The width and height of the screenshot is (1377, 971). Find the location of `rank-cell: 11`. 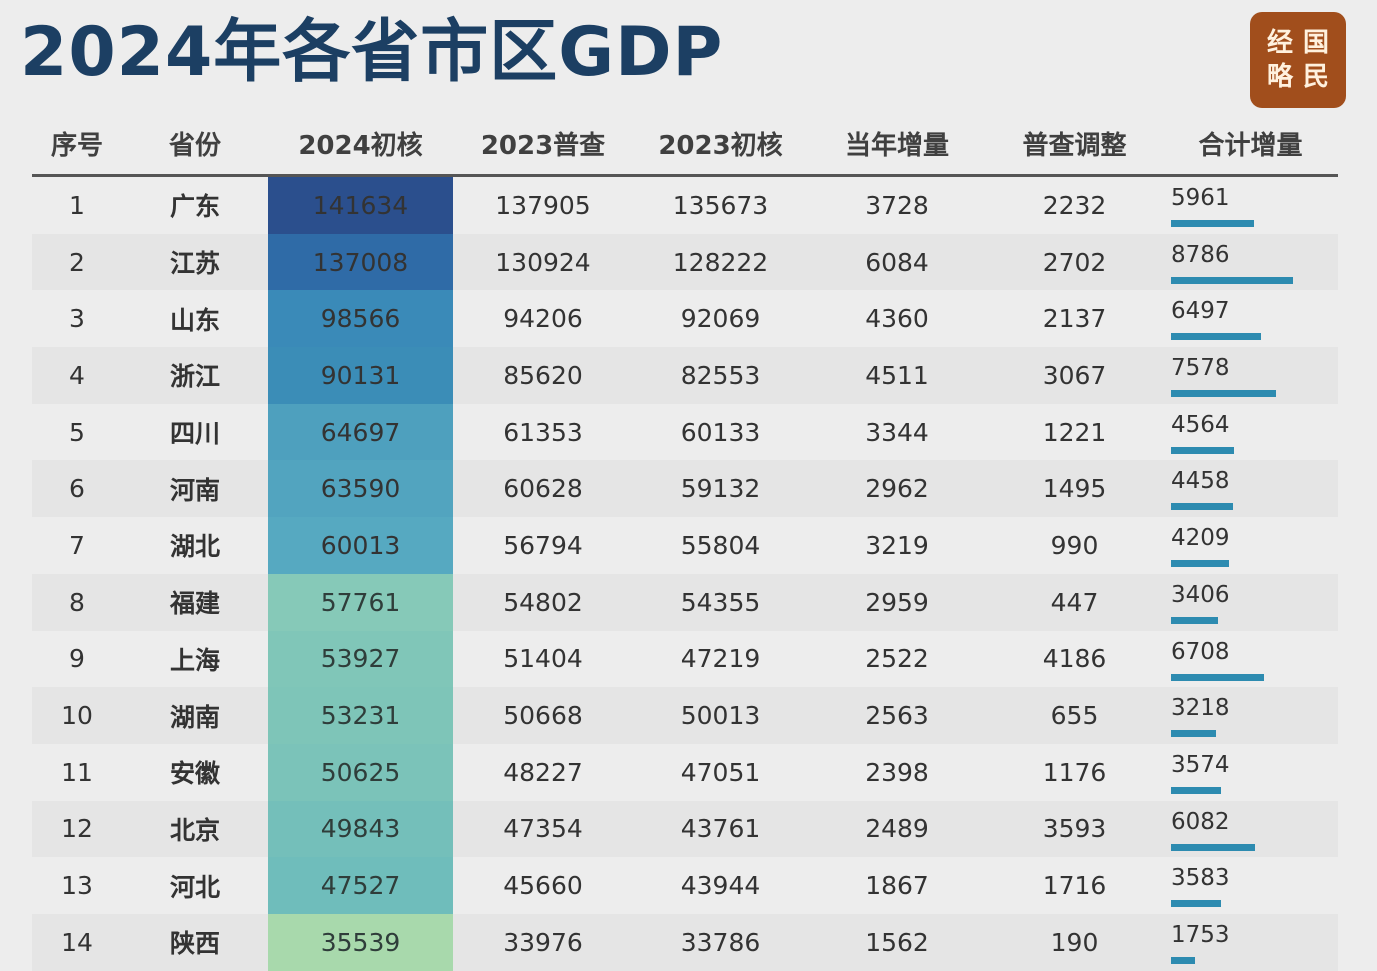

rank-cell: 11 is located at coordinates (77, 772).